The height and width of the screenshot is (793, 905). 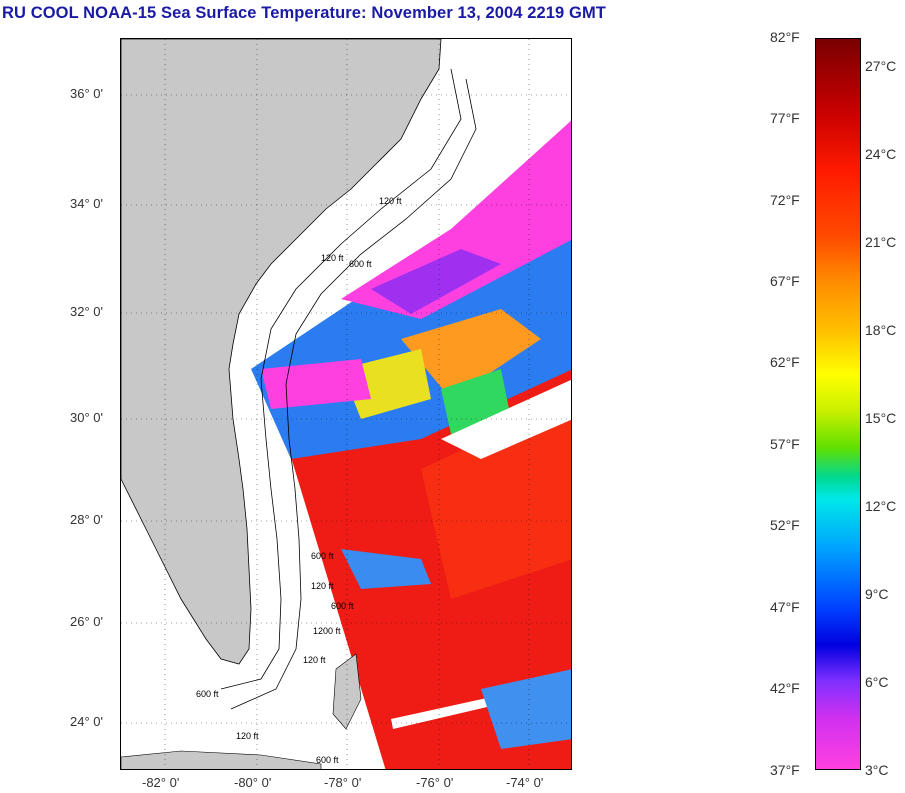 I want to click on celsius-label: 6°C, so click(x=877, y=682).